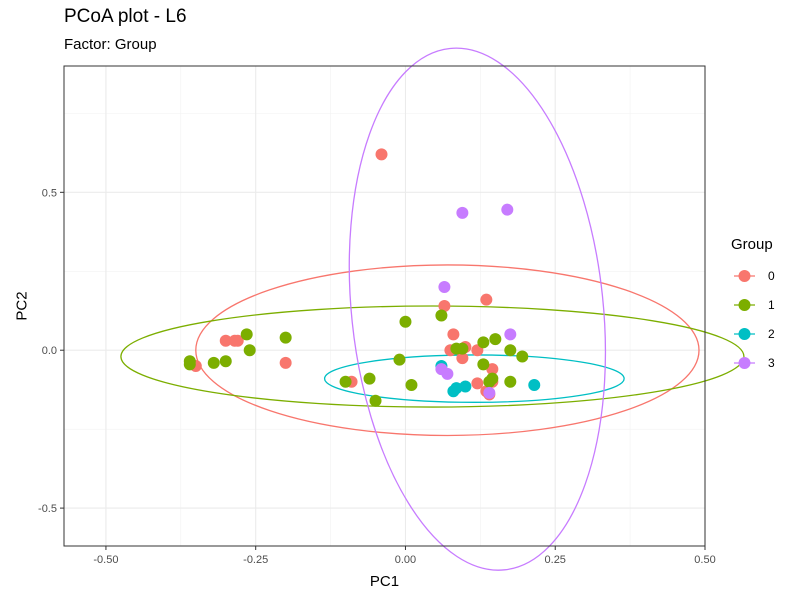 The image size is (800, 600). What do you see at coordinates (405, 560) in the screenshot?
I see `x-tick-label: 0.00` at bounding box center [405, 560].